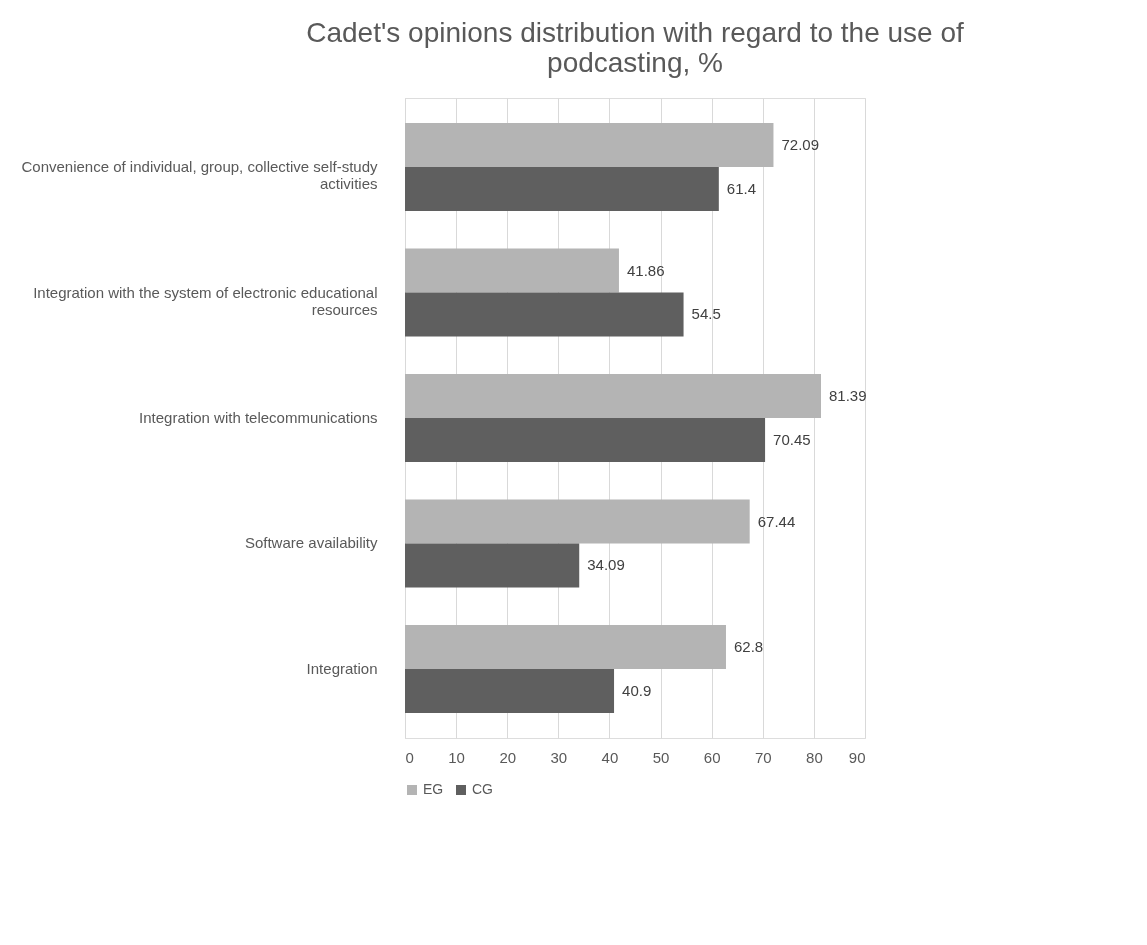  What do you see at coordinates (482, 789) in the screenshot?
I see `legend-label: CG` at bounding box center [482, 789].